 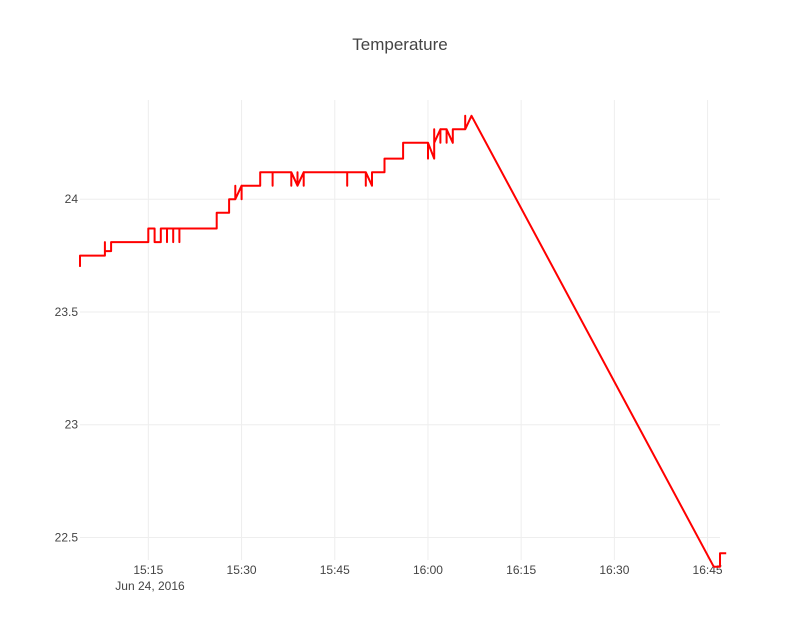 I want to click on y-tick-label: 23, so click(x=72, y=425).